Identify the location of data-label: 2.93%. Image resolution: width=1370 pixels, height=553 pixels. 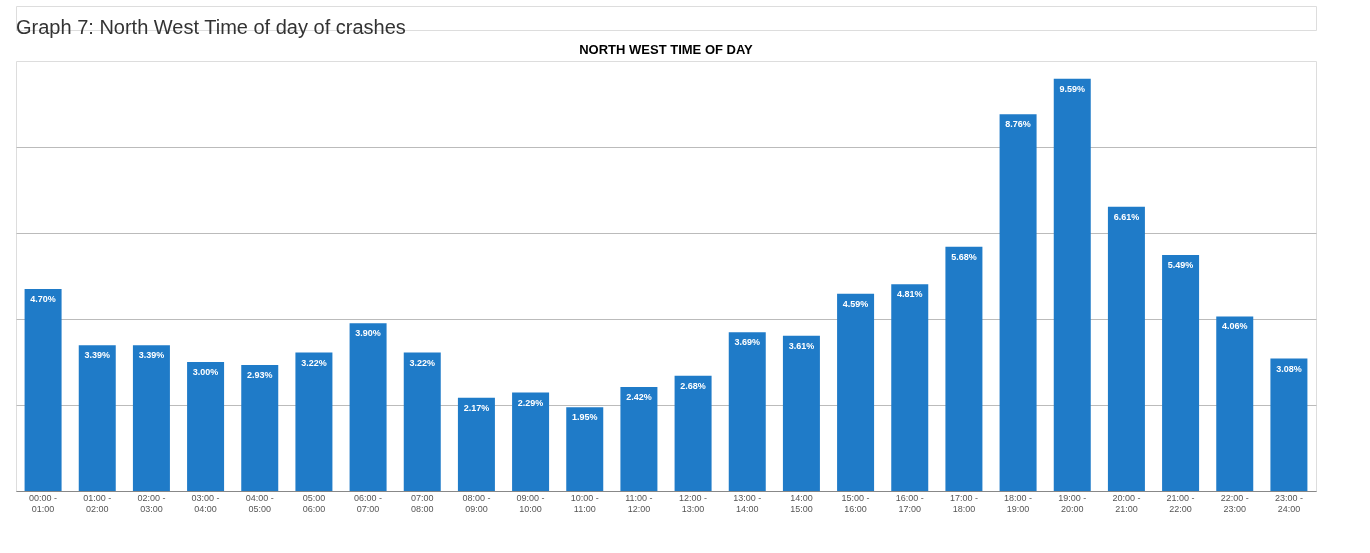
(259, 375).